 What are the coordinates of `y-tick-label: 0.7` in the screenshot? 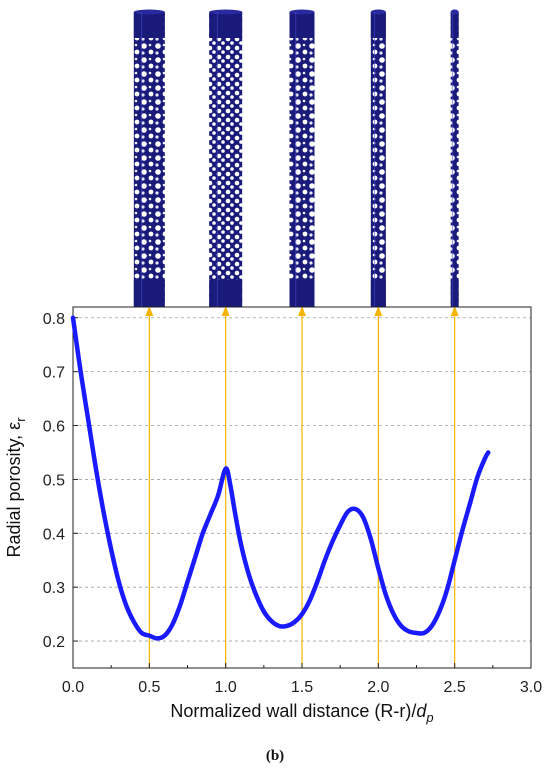 It's located at (54, 373).